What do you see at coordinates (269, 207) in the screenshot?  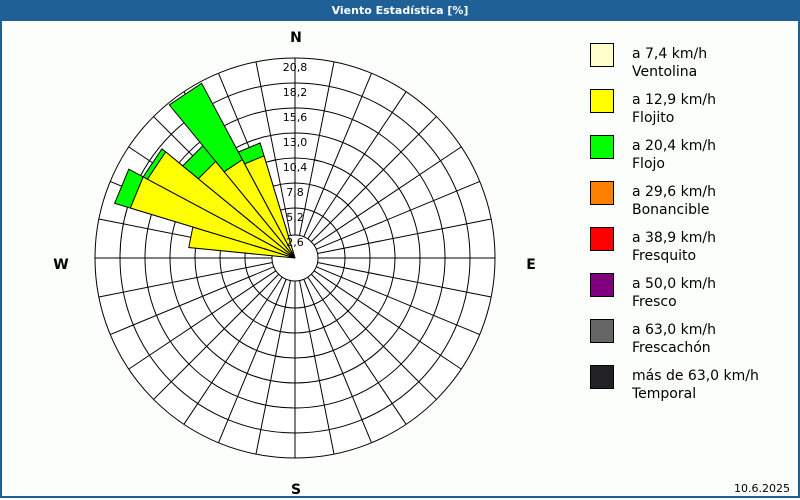 I see `sector-flojito-337.5` at bounding box center [269, 207].